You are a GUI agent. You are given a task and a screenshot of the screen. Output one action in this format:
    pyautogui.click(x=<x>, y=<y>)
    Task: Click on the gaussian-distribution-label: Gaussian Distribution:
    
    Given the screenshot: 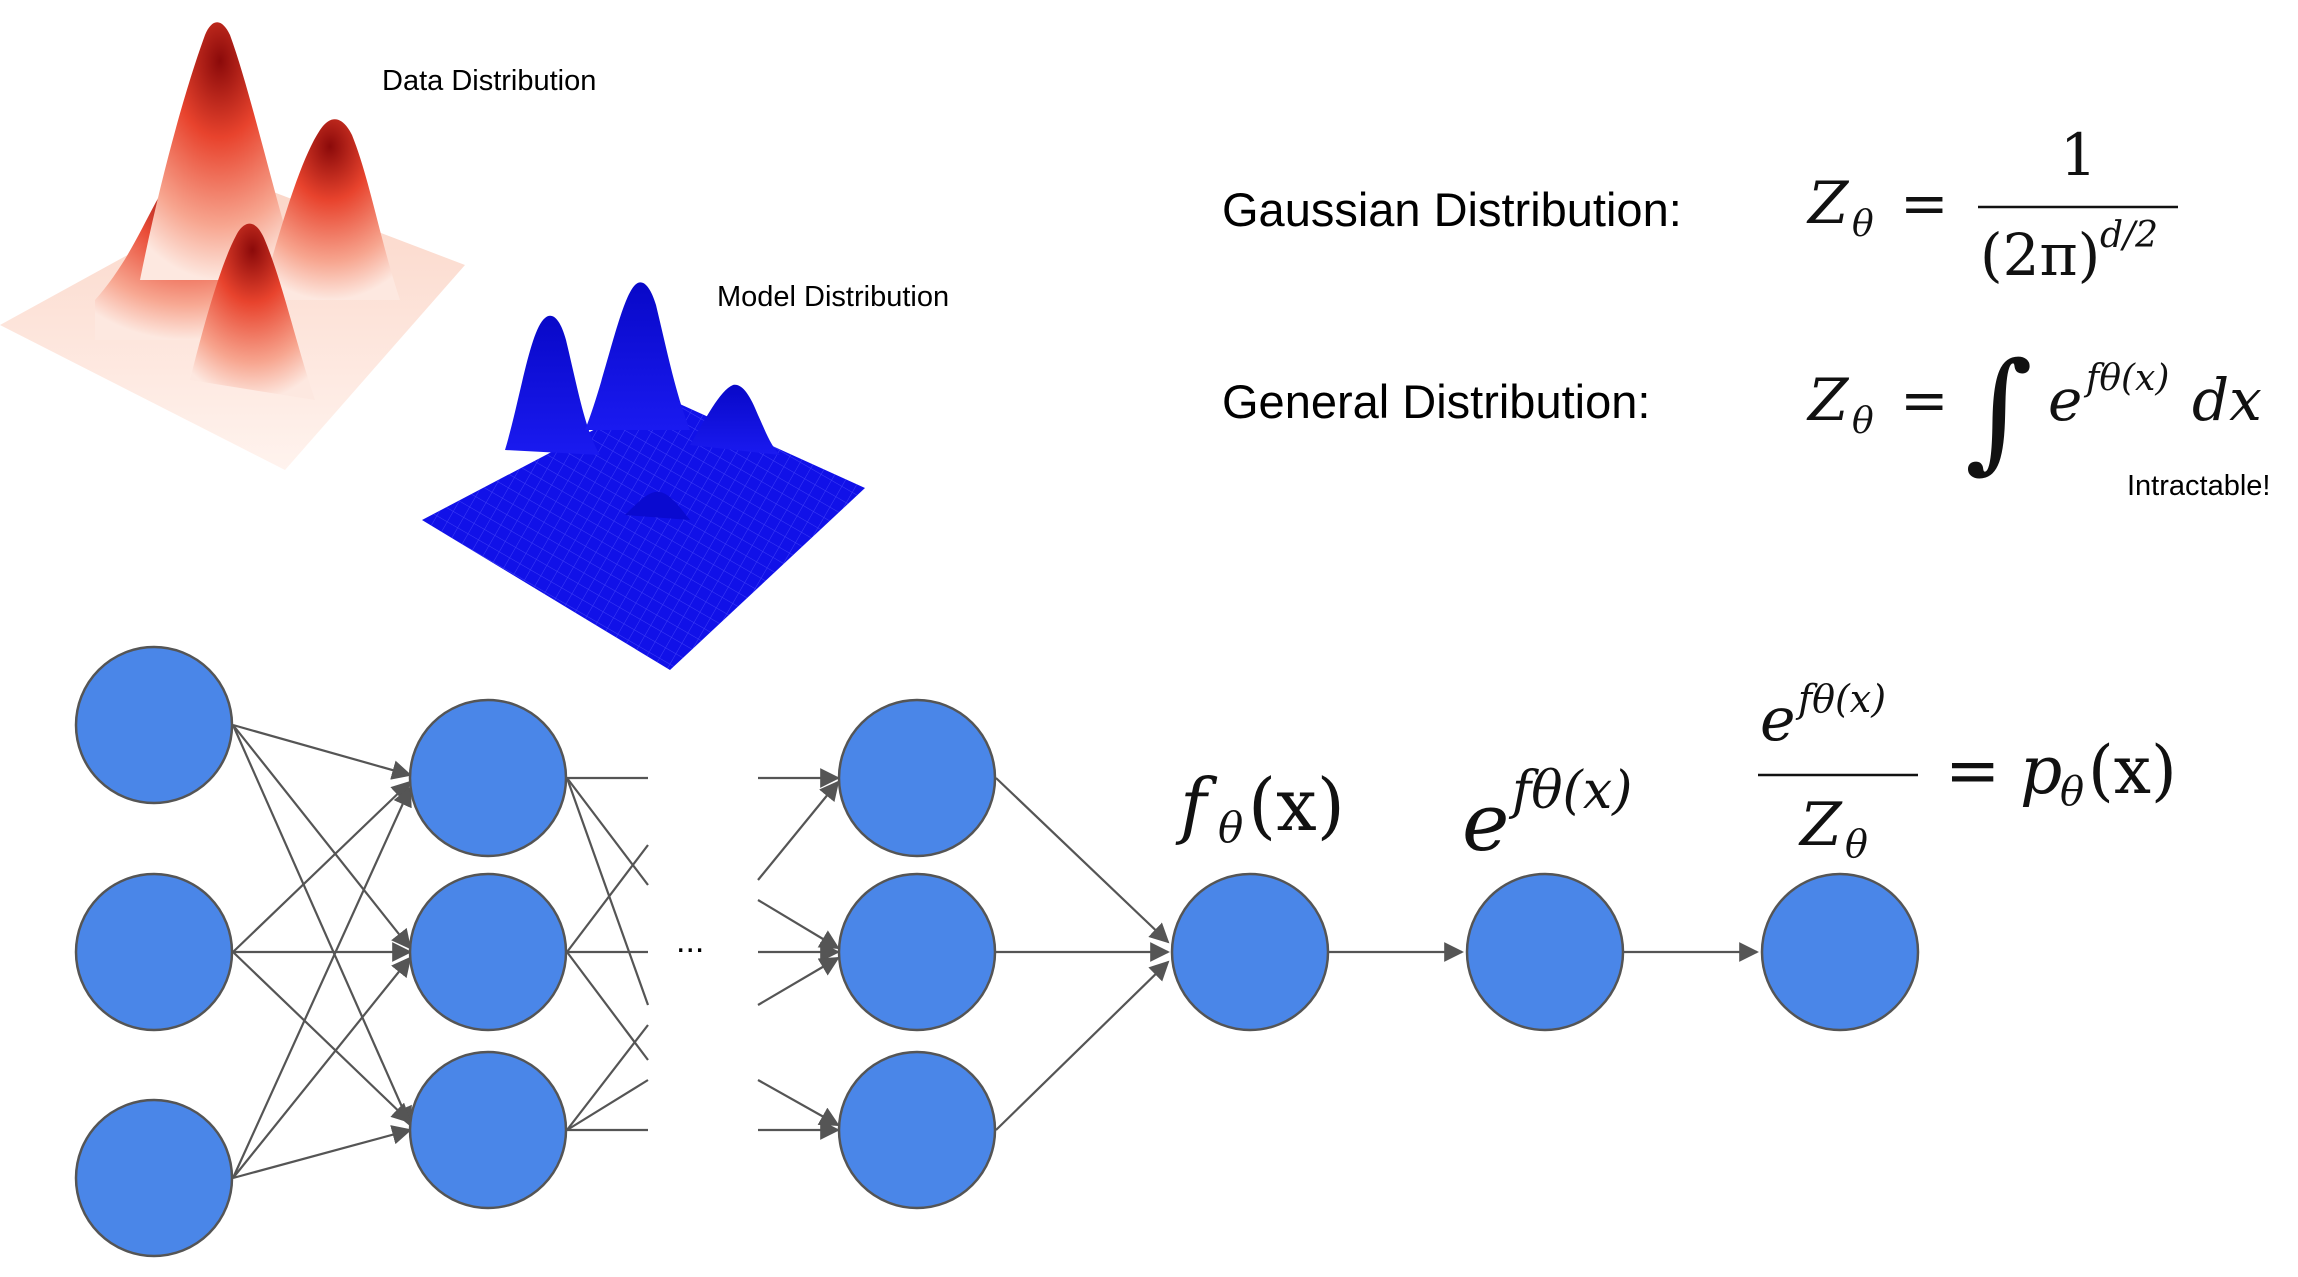 What is the action you would take?
    pyautogui.click(x=1452, y=209)
    